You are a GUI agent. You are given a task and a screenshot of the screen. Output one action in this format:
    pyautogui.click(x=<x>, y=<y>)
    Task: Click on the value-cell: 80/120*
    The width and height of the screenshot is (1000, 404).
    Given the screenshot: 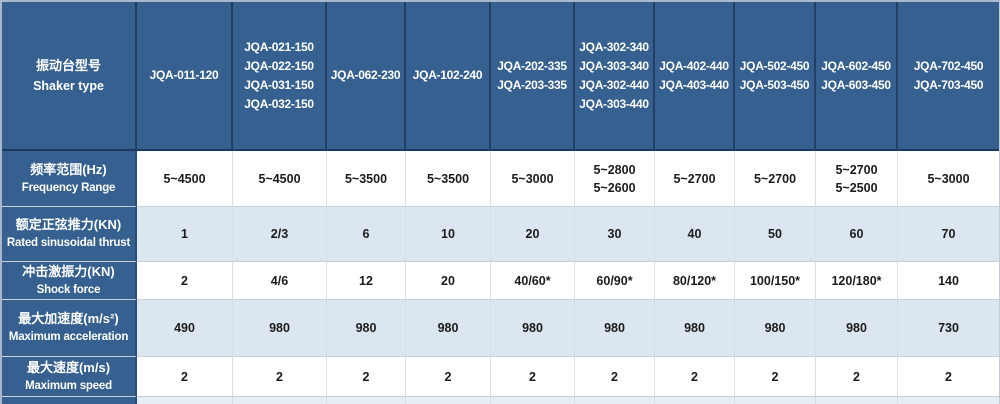 What is the action you would take?
    pyautogui.click(x=695, y=281)
    